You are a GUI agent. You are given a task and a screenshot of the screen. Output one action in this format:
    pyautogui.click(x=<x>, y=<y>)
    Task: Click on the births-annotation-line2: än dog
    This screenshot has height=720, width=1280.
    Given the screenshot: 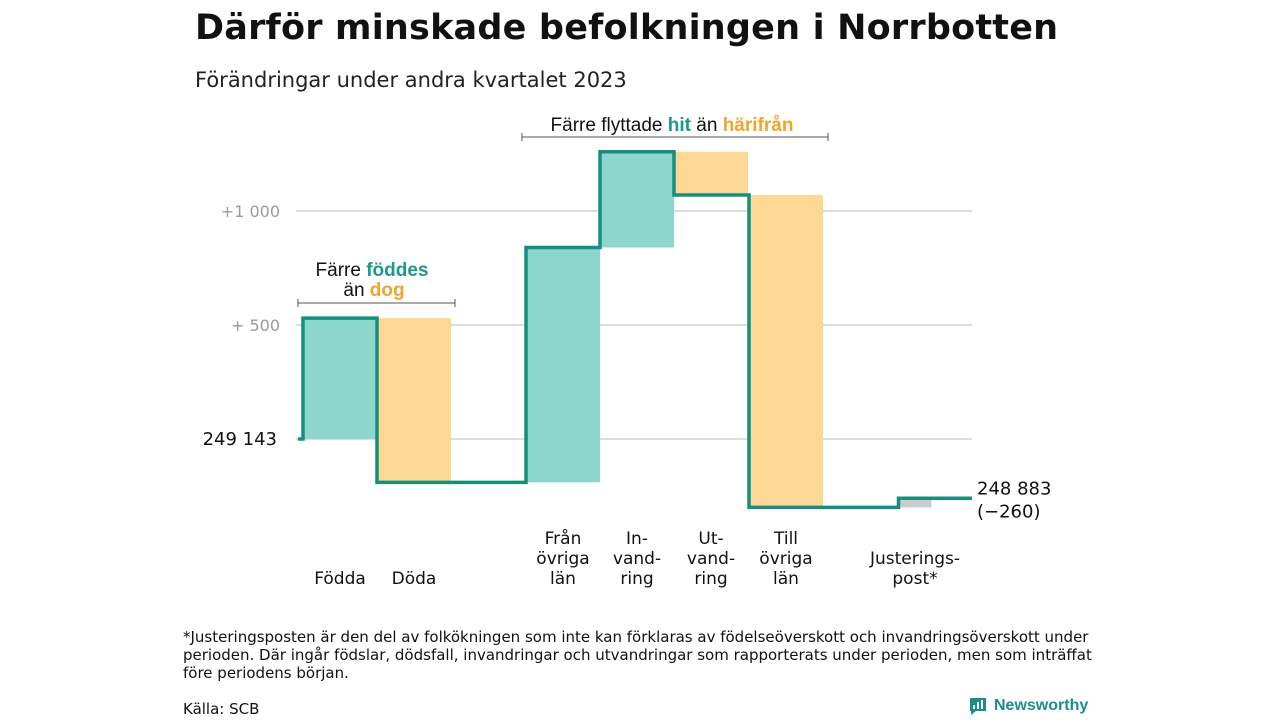 What is the action you would take?
    pyautogui.click(x=373, y=290)
    